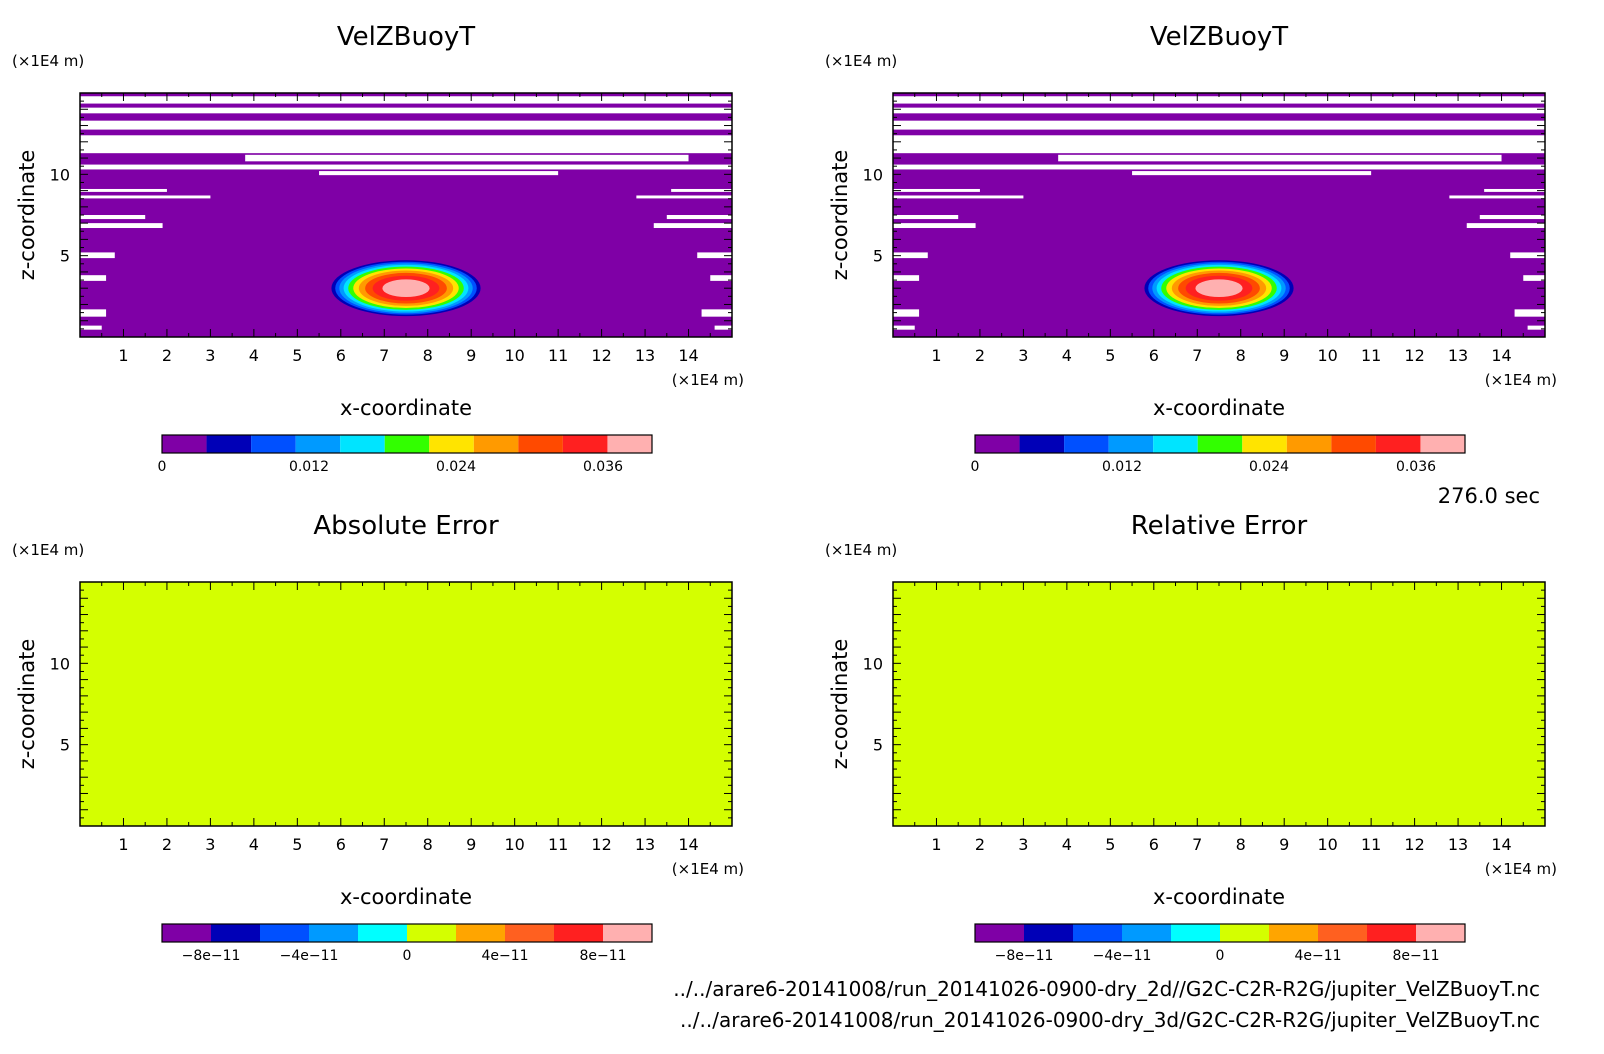  What do you see at coordinates (407, 444) in the screenshot?
I see `colorbar-frame` at bounding box center [407, 444].